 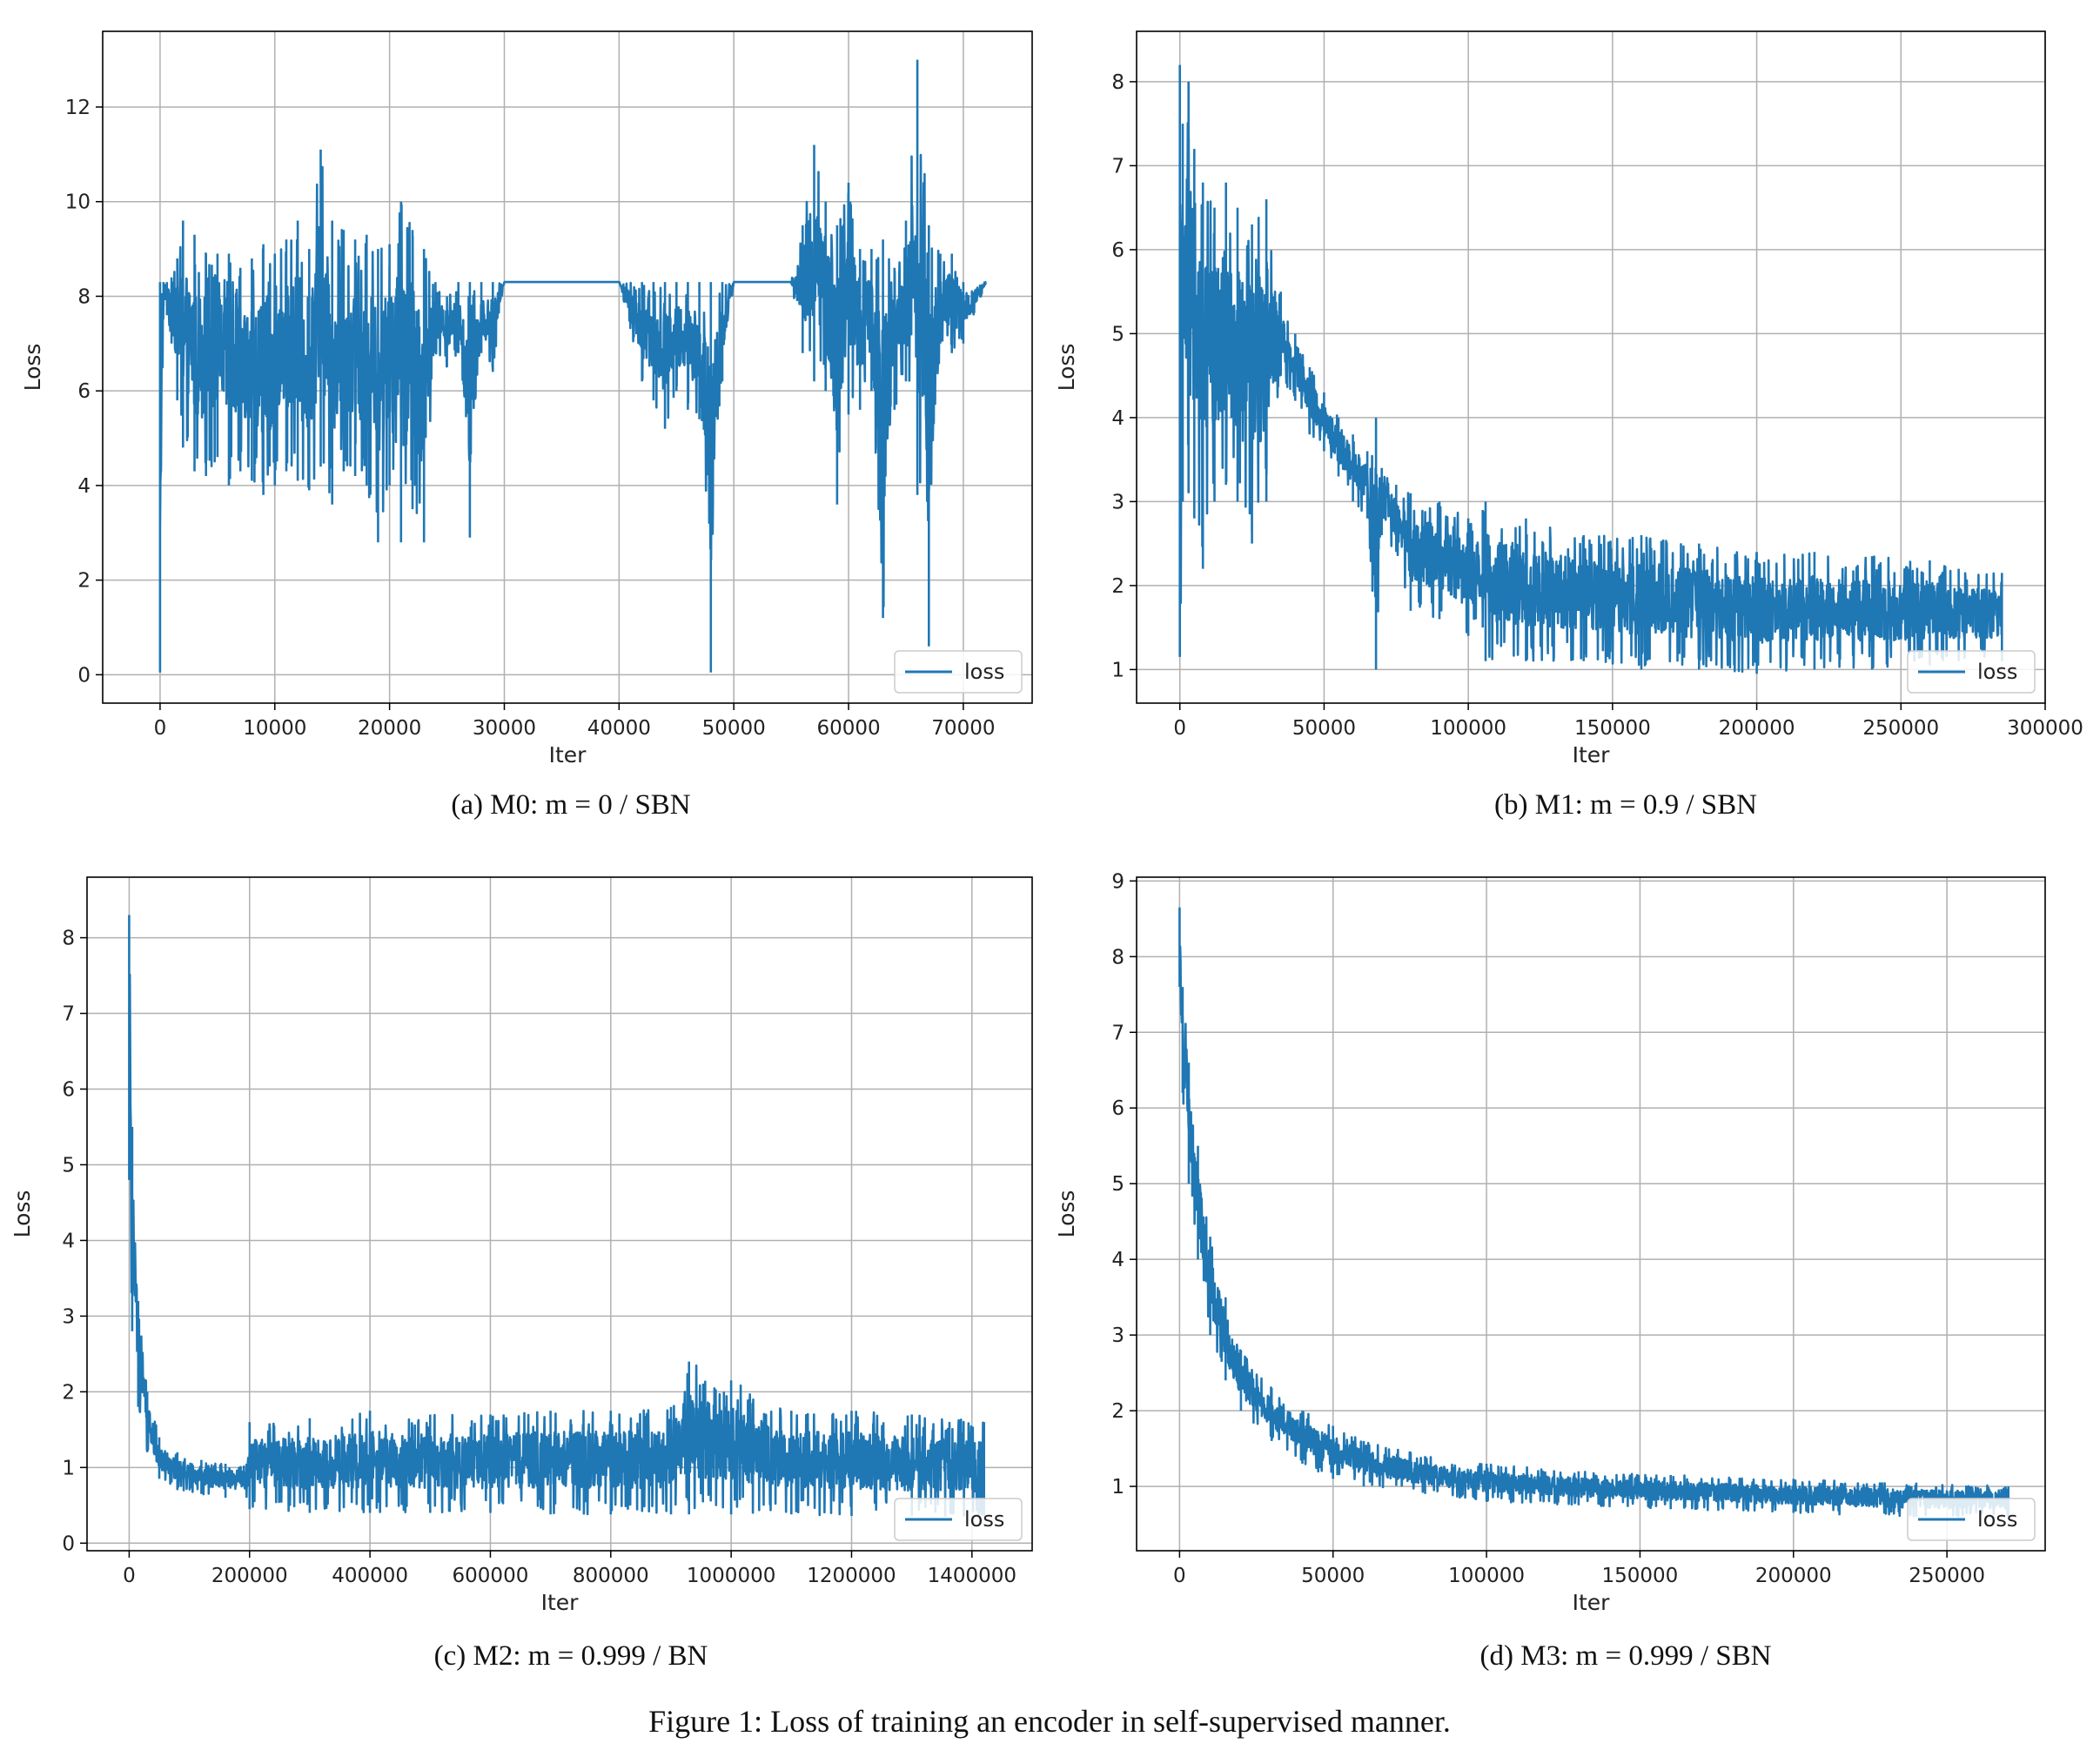 What do you see at coordinates (274, 729) in the screenshot?
I see `x-tick-label: 10000` at bounding box center [274, 729].